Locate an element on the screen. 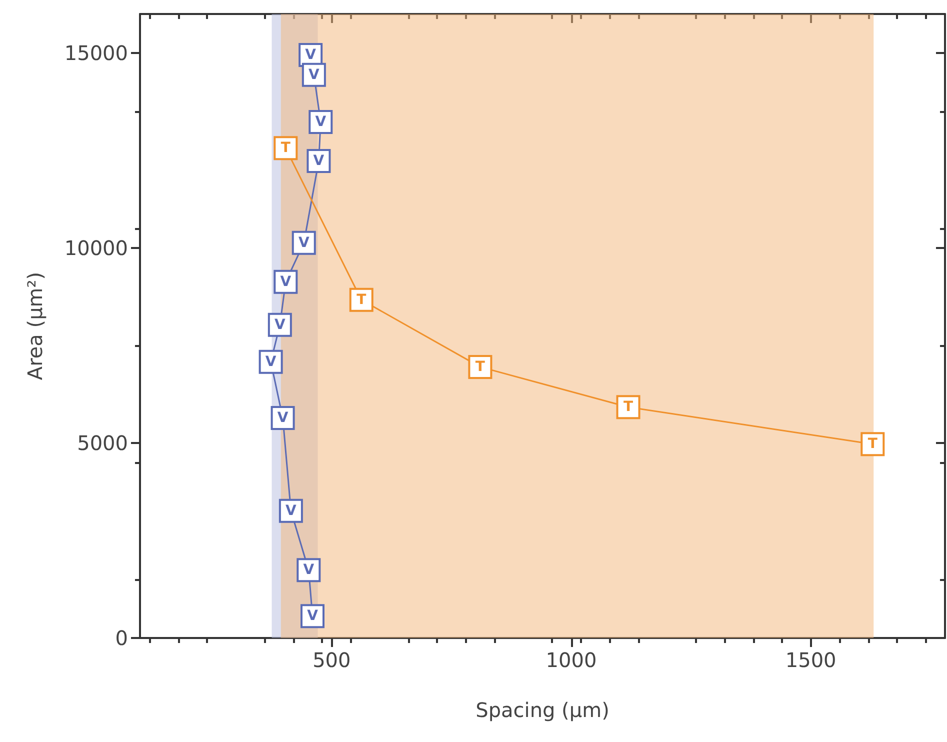 The height and width of the screenshot is (742, 947). y-axis-title: Area (µm²) is located at coordinates (35, 326).